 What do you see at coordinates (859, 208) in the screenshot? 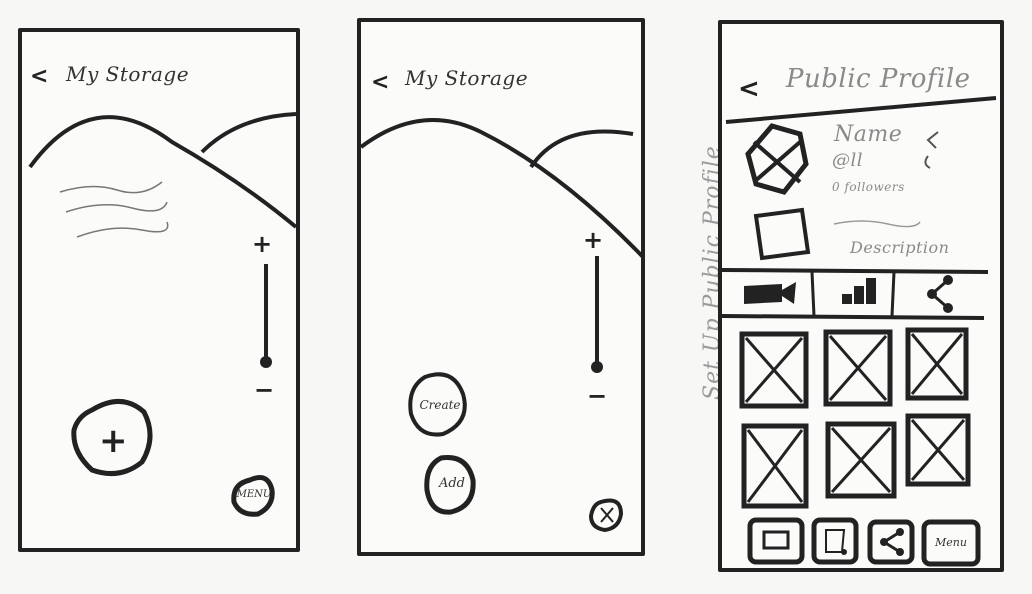
I see `profile-sketch` at bounding box center [859, 208].